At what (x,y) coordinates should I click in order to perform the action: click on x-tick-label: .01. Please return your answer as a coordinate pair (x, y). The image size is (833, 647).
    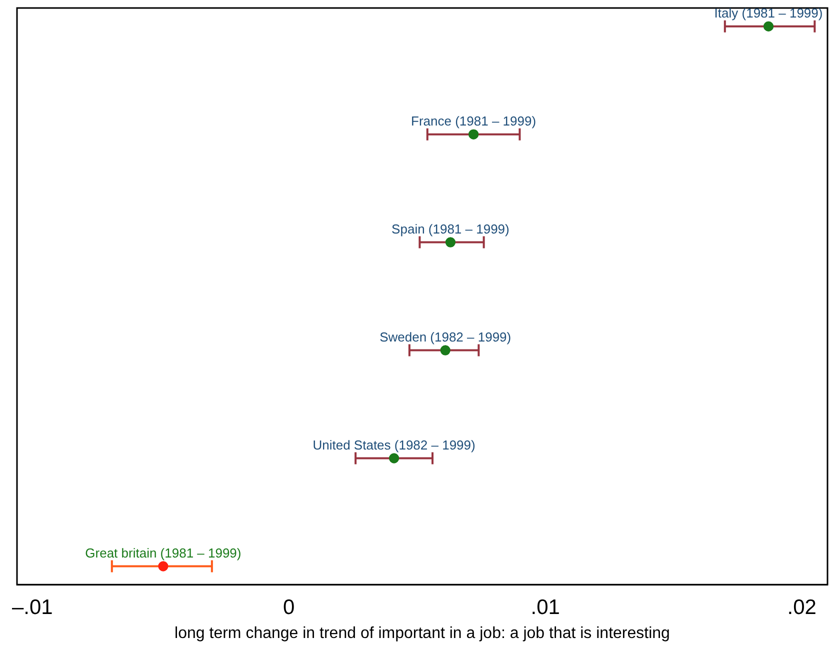
    Looking at the image, I should click on (545, 607).